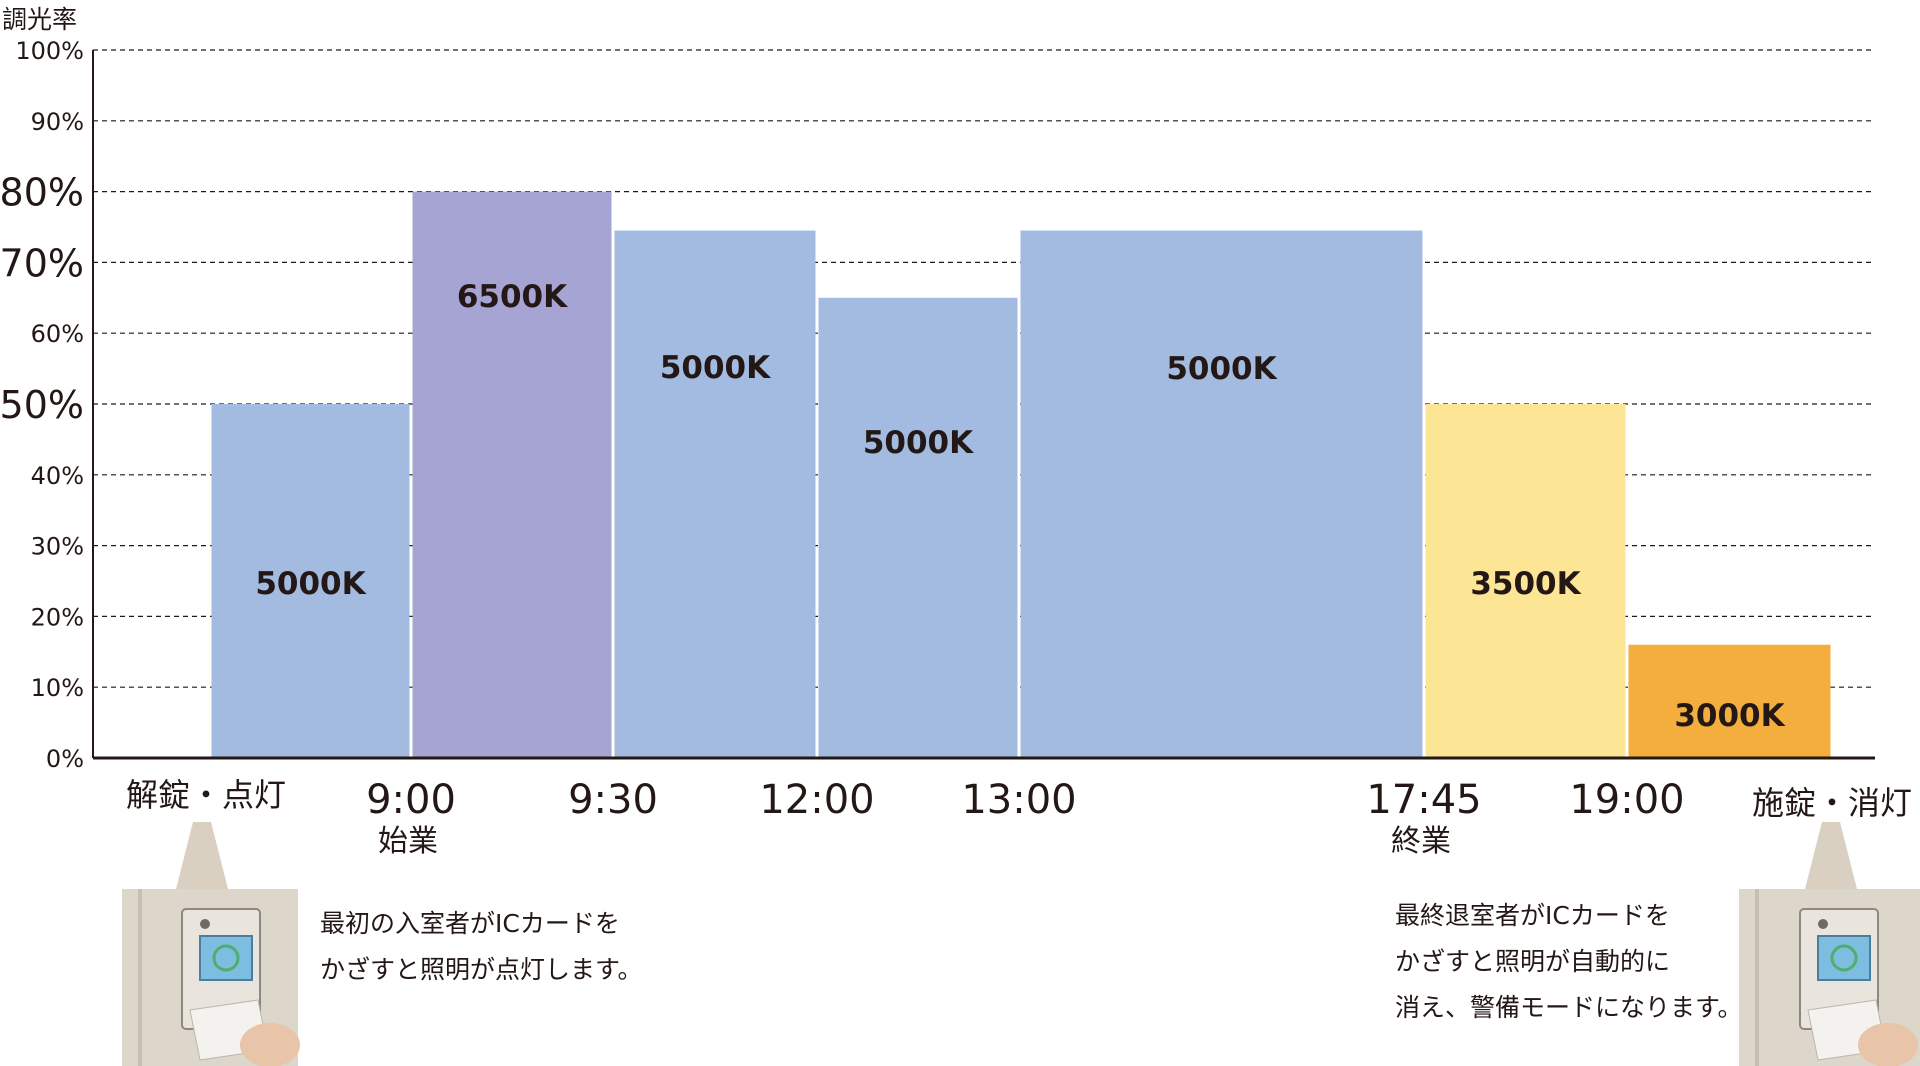  Describe the element at coordinates (1018, 800) in the screenshot. I see `x-tick-label: 13:00` at that location.